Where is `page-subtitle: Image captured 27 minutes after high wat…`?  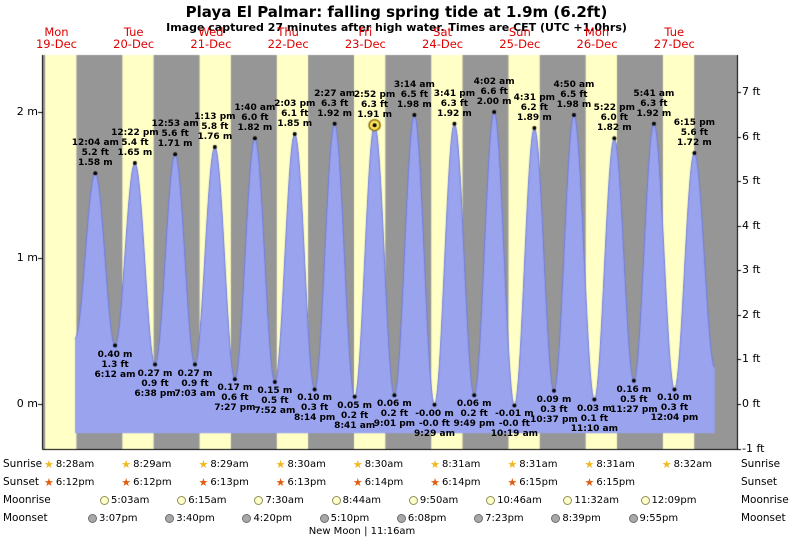
page-subtitle: Image captured 27 minutes after high wat… is located at coordinates (396, 27).